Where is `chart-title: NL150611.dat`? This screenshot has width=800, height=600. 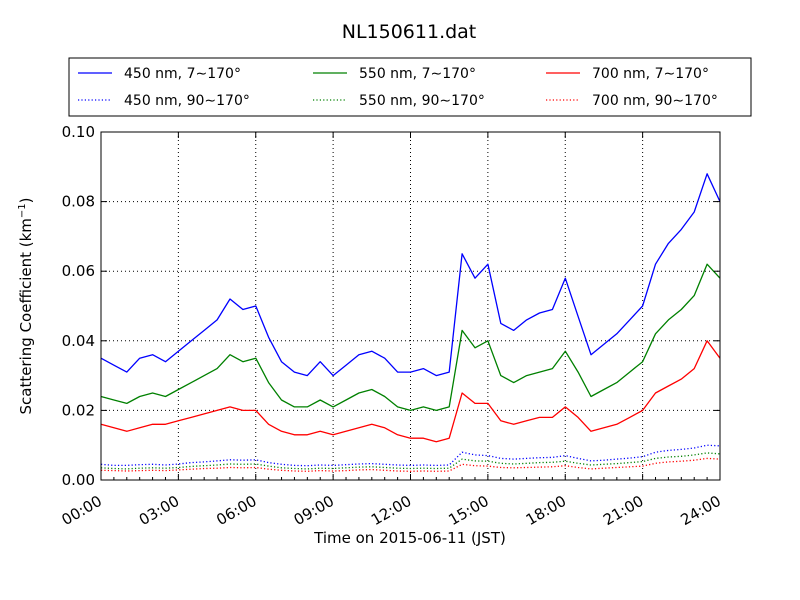
chart-title: NL150611.dat is located at coordinates (409, 32).